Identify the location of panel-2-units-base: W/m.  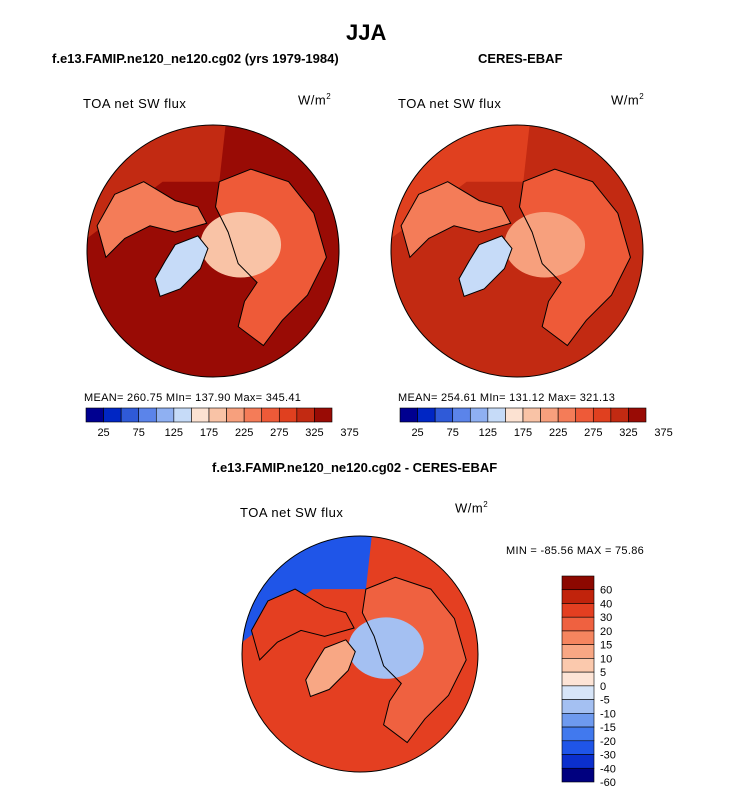
(625, 100).